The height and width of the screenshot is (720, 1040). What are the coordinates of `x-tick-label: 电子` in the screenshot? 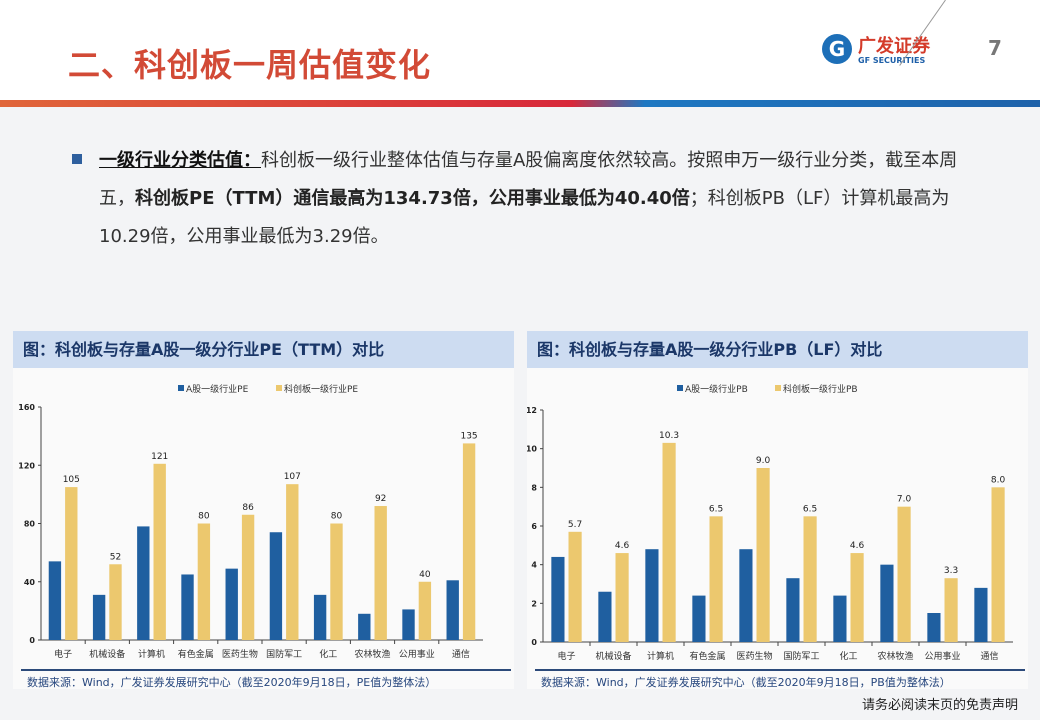 It's located at (63, 654).